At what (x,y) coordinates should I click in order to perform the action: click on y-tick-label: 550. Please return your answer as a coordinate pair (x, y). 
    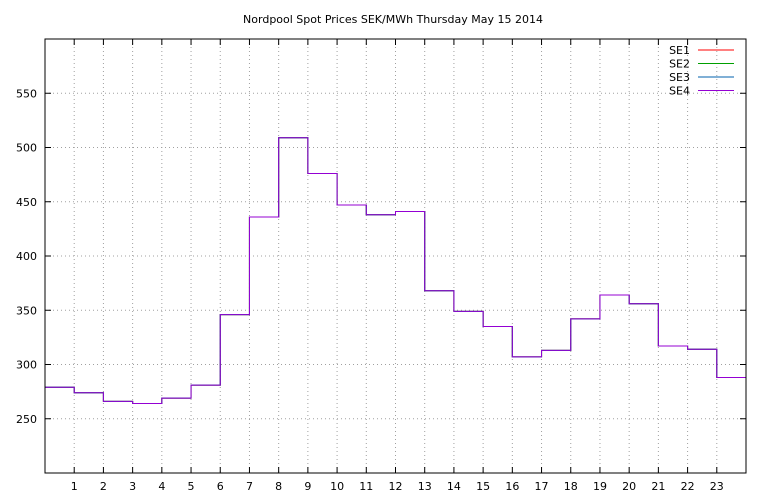
    Looking at the image, I should click on (26, 93).